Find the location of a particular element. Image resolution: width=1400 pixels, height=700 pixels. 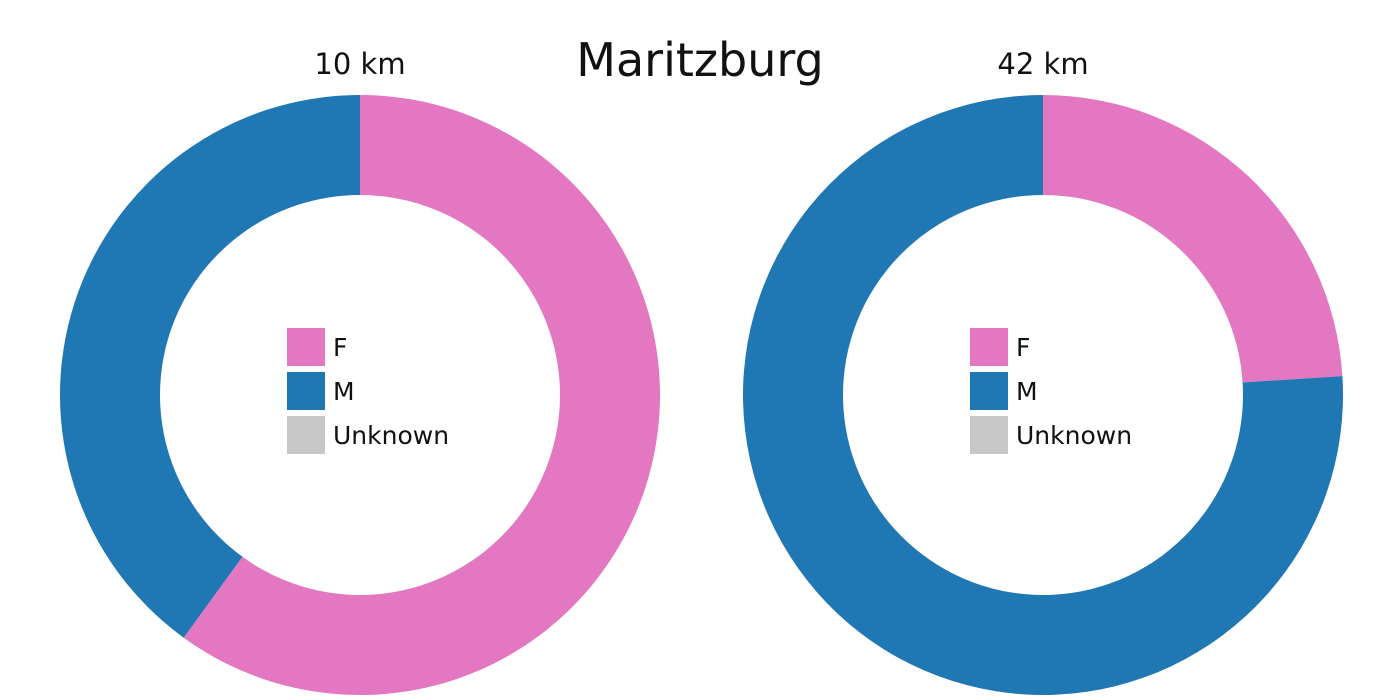

donut-title: 10 km is located at coordinates (359, 64).